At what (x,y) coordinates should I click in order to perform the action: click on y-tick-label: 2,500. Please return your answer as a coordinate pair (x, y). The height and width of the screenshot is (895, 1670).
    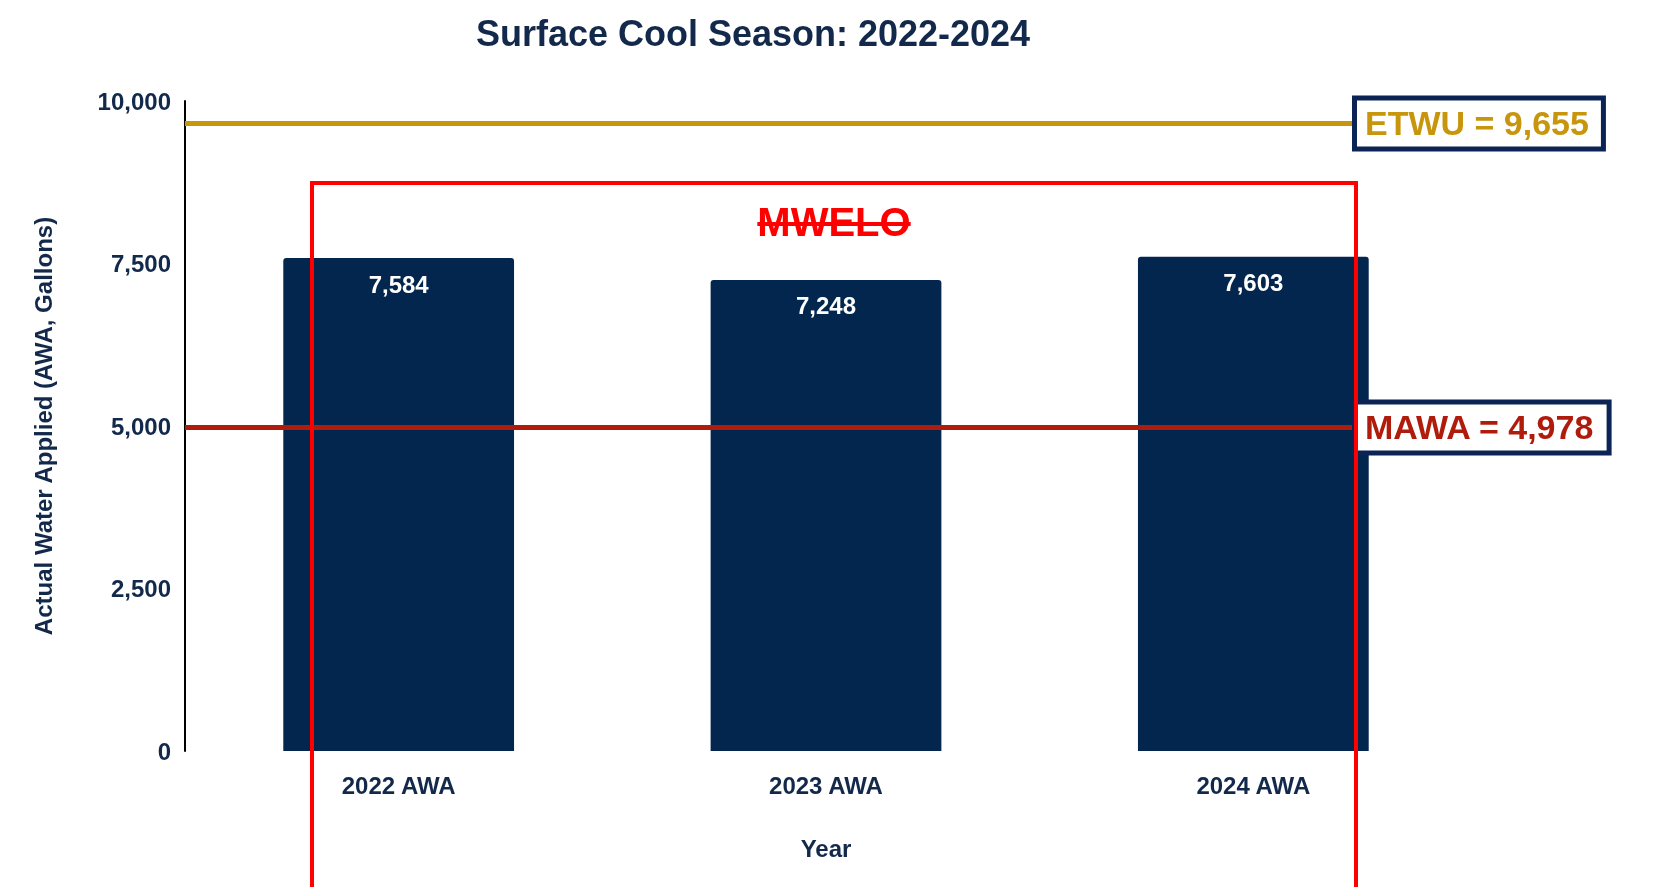
    Looking at the image, I should click on (140, 588).